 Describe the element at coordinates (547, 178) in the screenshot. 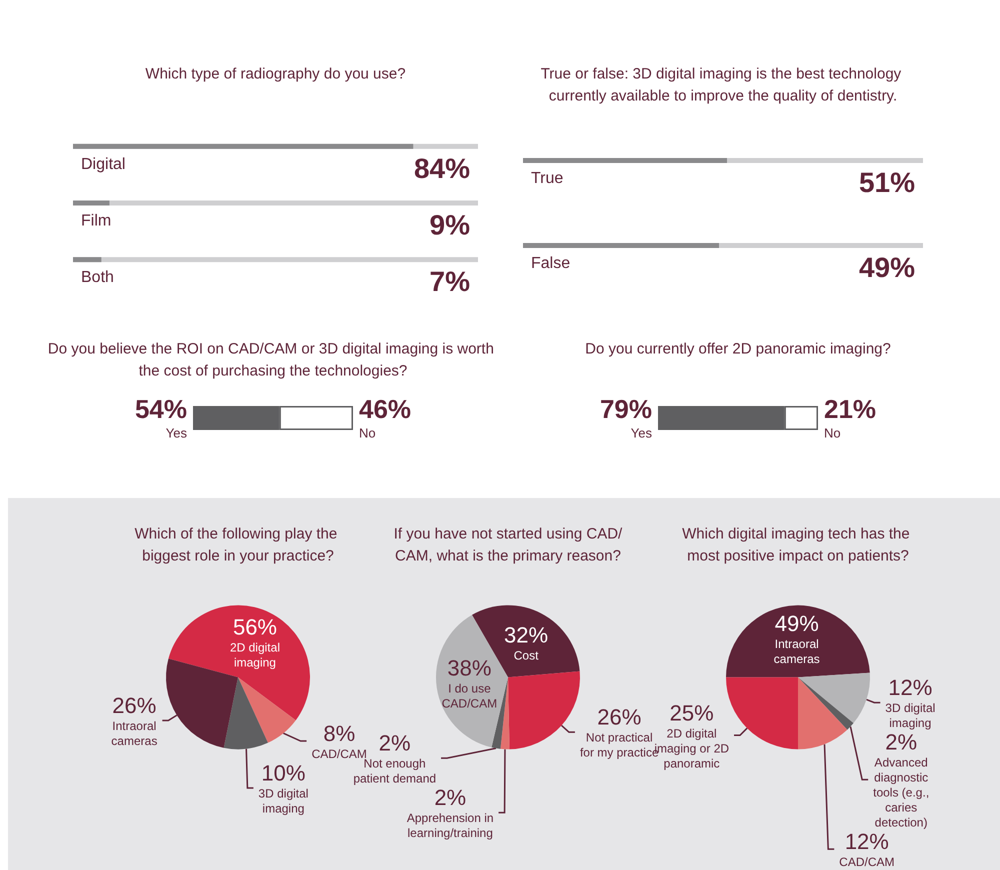

I see `category-label: True` at that location.